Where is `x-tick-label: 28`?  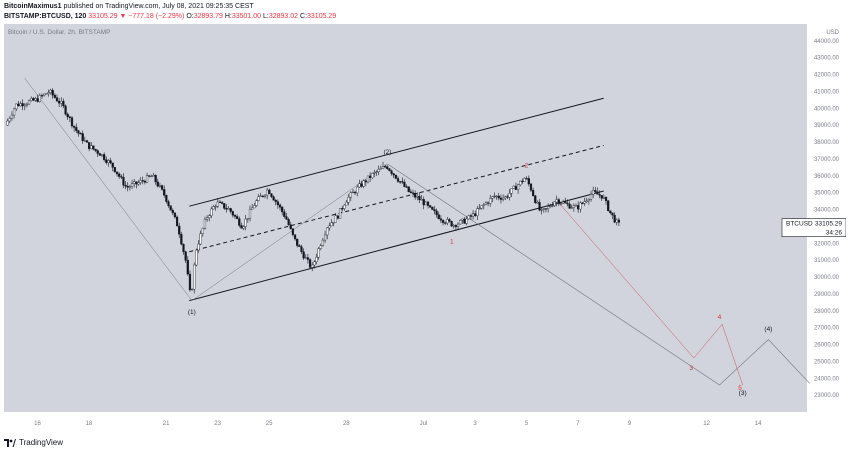 x-tick-label: 28 is located at coordinates (346, 424).